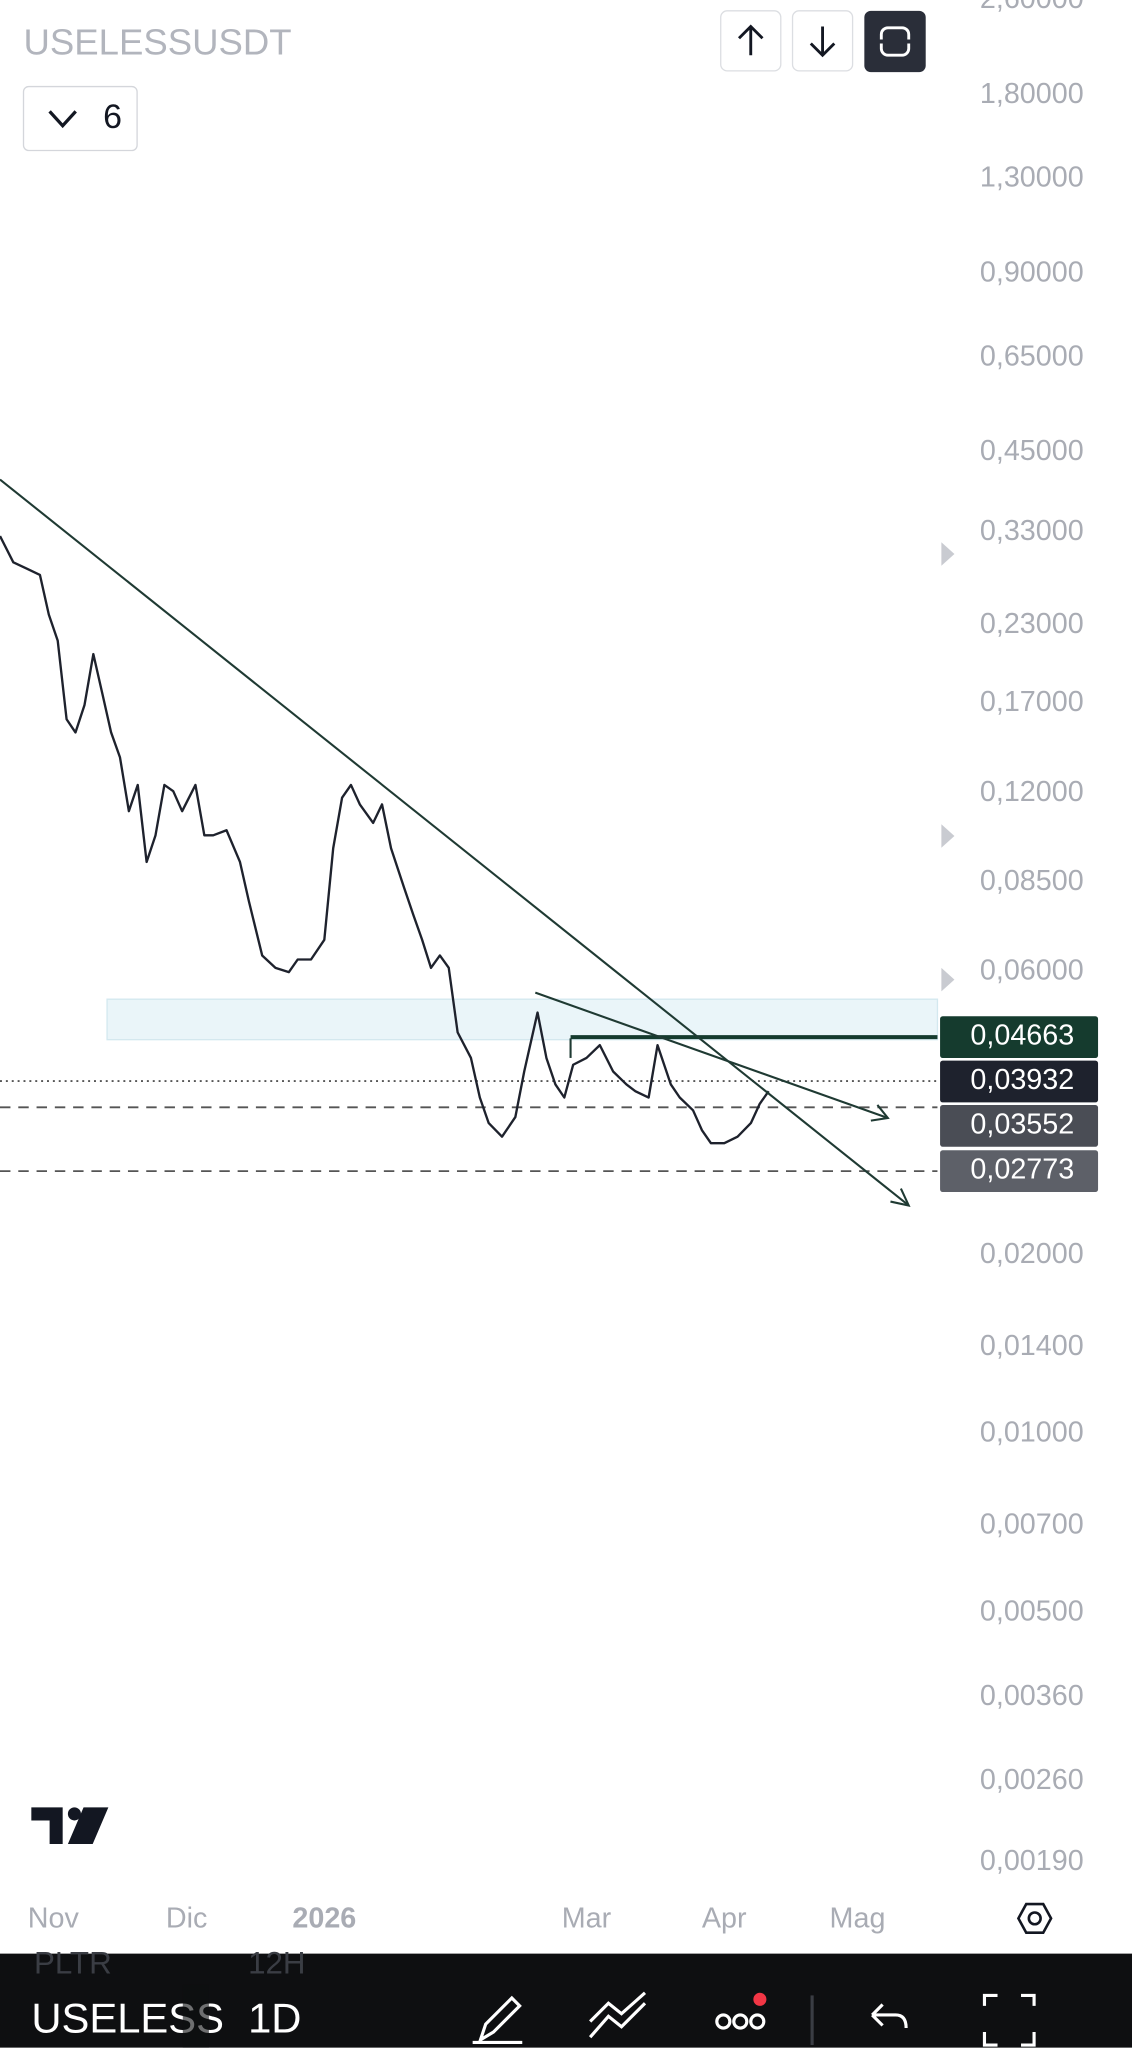  What do you see at coordinates (276, 1963) in the screenshot?
I see `faded-interval: 12H` at bounding box center [276, 1963].